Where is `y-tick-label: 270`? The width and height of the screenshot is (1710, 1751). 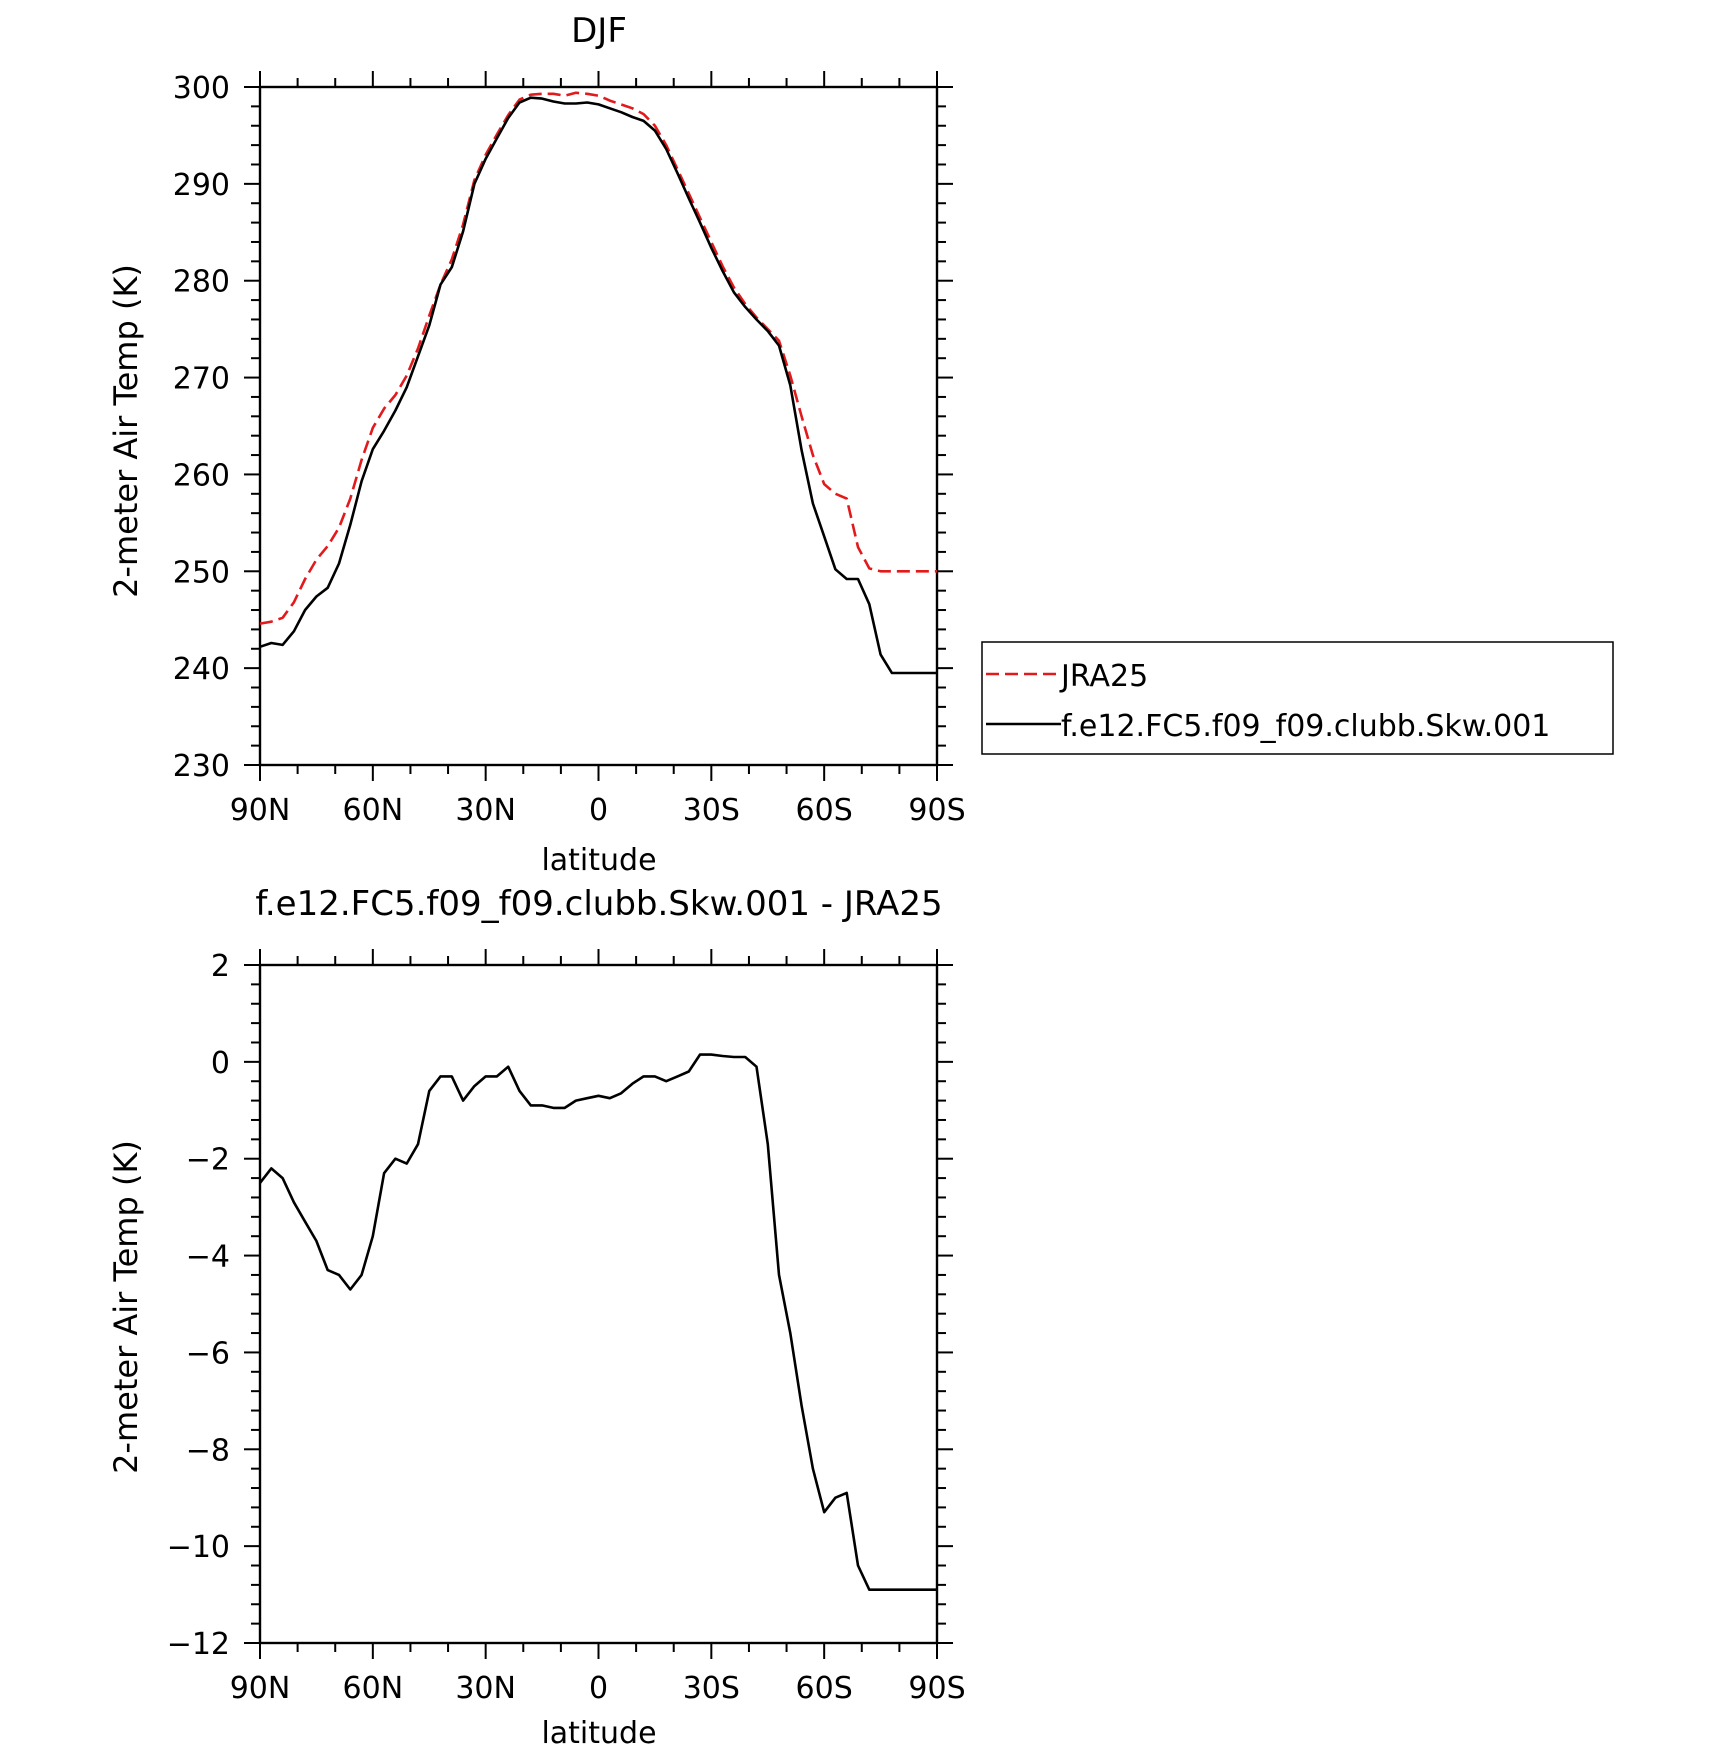 y-tick-label: 270 is located at coordinates (201, 379).